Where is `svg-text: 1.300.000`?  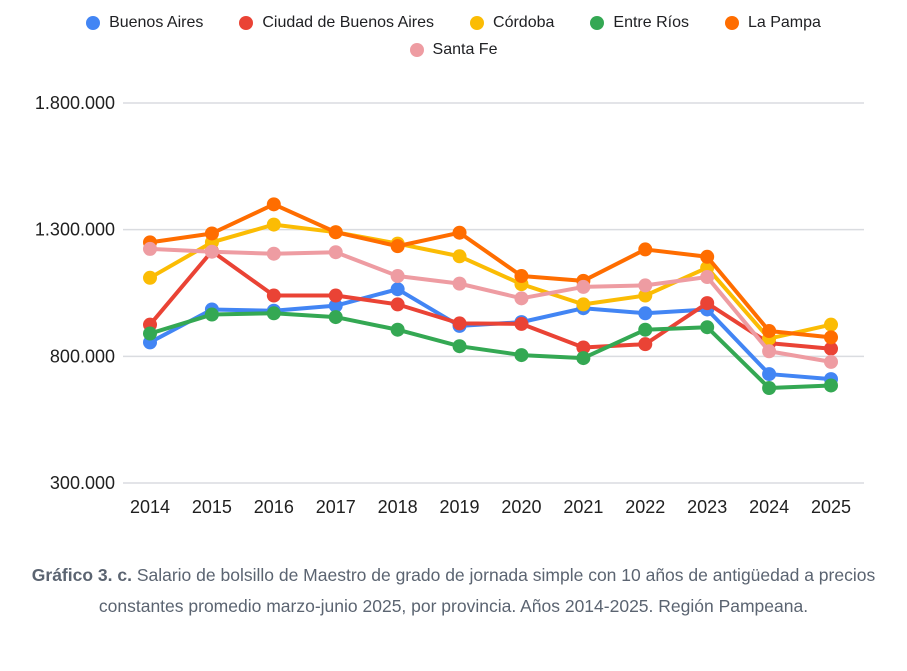 svg-text: 1.300.000 is located at coordinates (75, 230).